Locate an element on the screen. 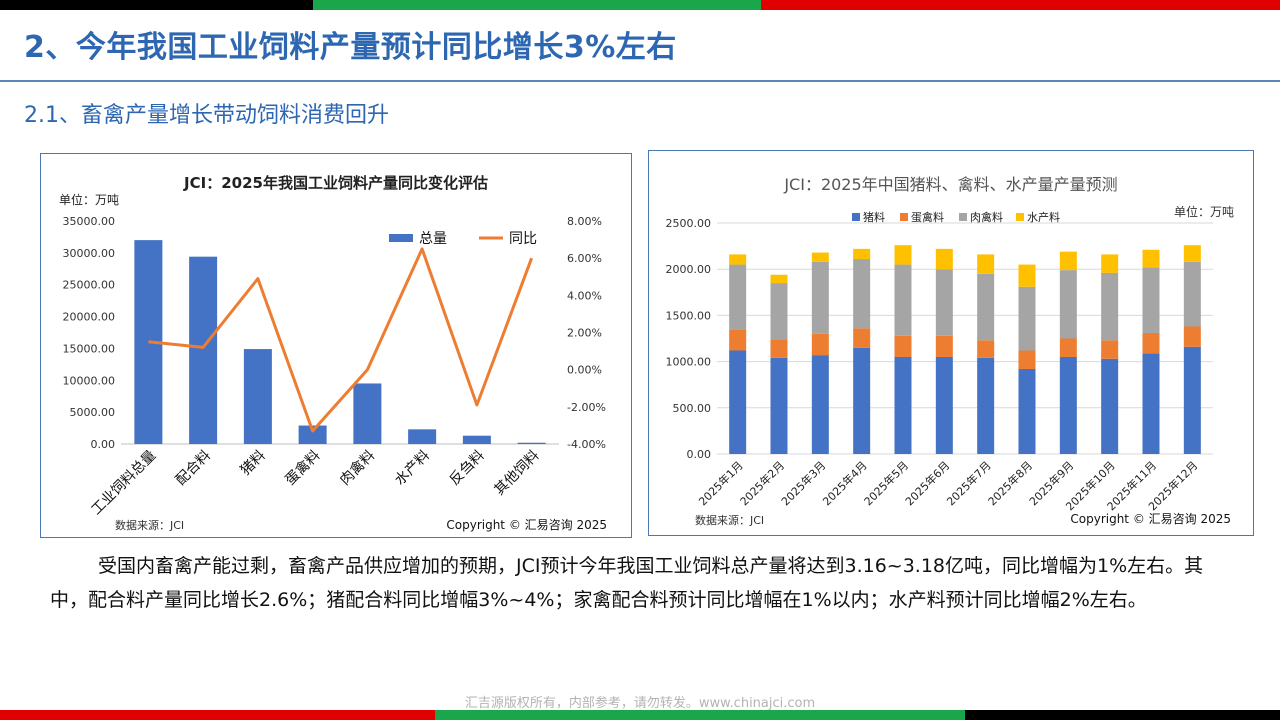 This screenshot has width=1280, height=720. top-stripe-red is located at coordinates (1020, 5).